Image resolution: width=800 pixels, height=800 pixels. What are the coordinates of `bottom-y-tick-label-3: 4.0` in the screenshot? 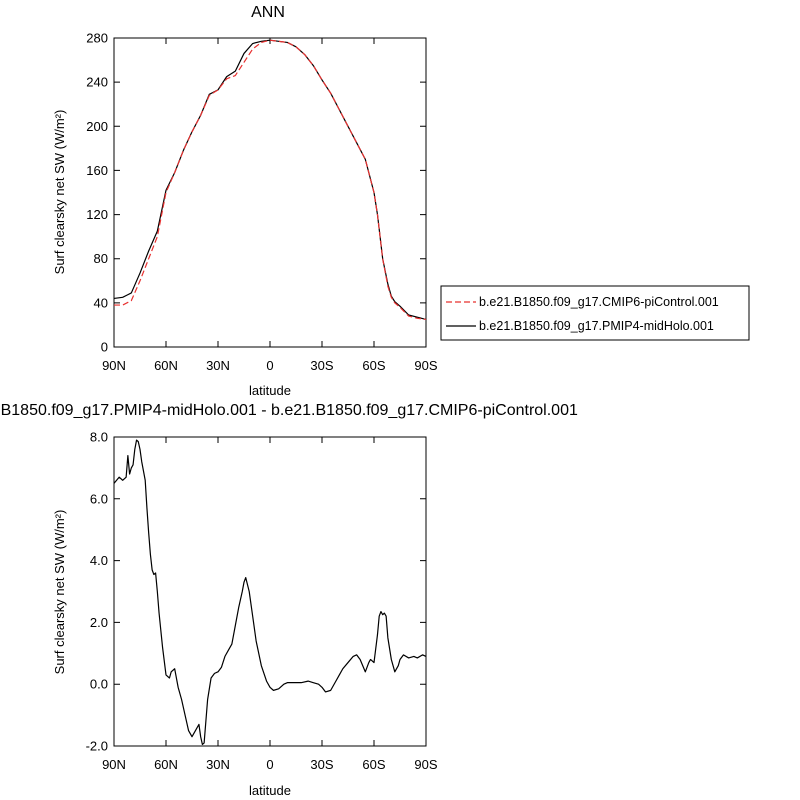 It's located at (99, 560).